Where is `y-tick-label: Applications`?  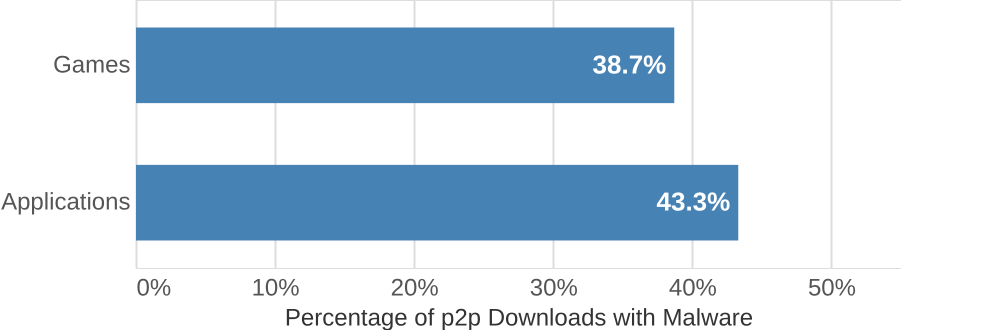 y-tick-label: Applications is located at coordinates (65, 202).